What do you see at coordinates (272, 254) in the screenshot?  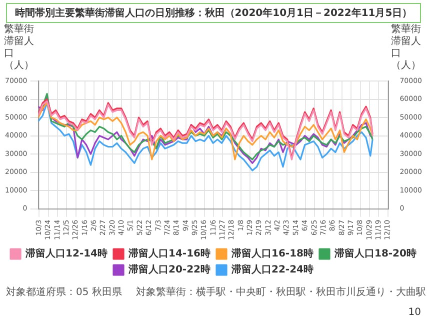 I see `legend-label: 滞留人口16-18時` at bounding box center [272, 254].